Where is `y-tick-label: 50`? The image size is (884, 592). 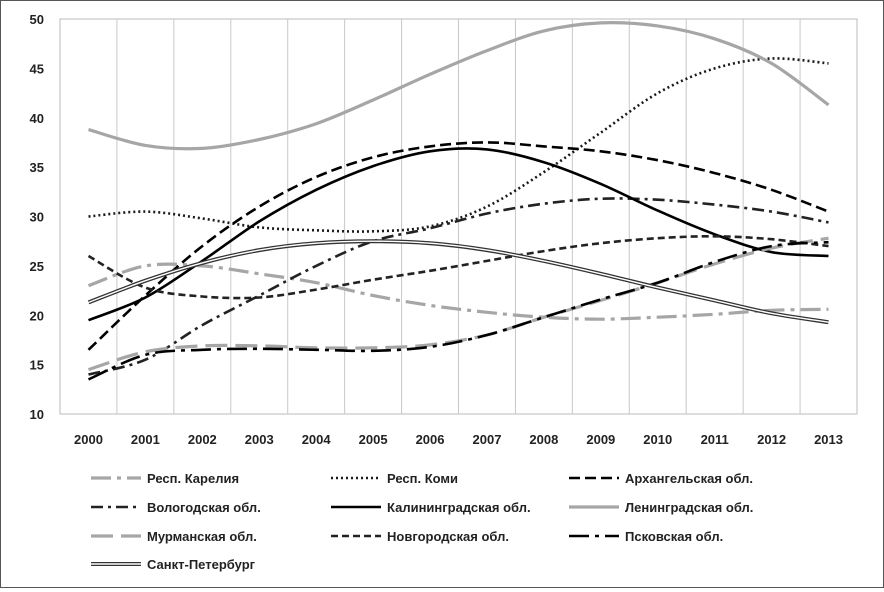 y-tick-label: 50 is located at coordinates (37, 19).